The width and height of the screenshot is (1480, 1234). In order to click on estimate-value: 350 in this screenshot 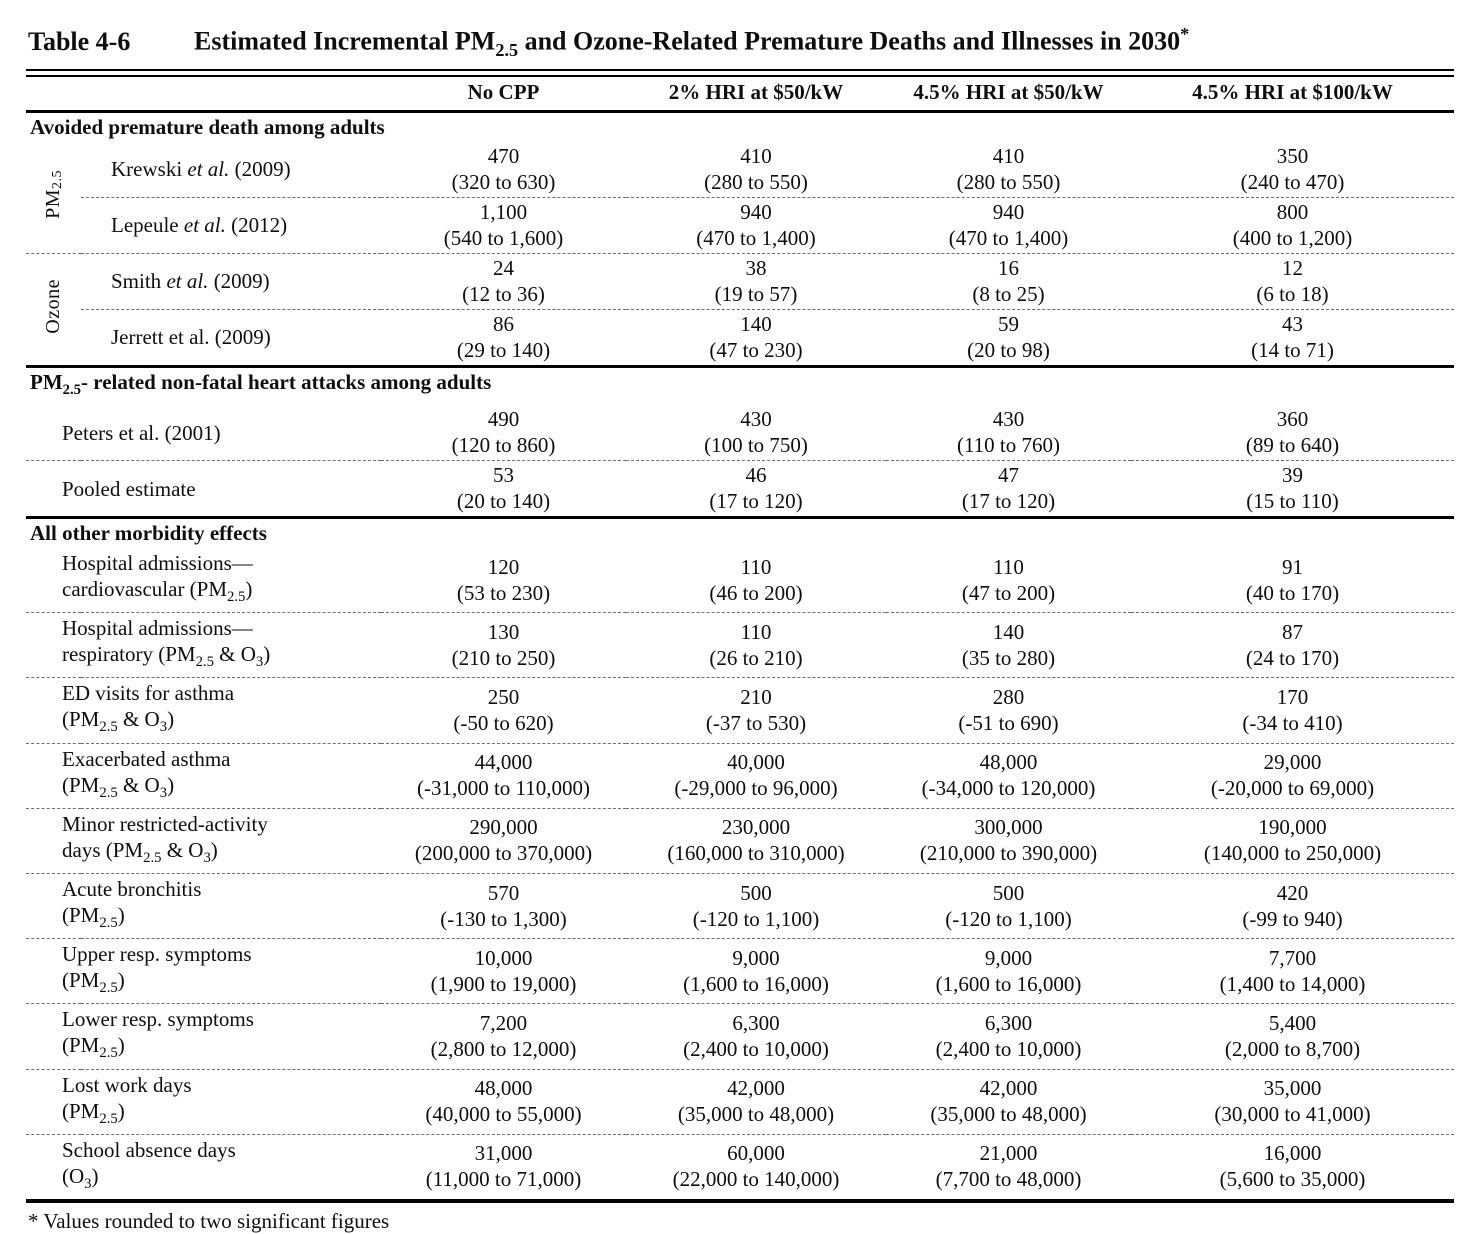, I will do `click(1292, 155)`.